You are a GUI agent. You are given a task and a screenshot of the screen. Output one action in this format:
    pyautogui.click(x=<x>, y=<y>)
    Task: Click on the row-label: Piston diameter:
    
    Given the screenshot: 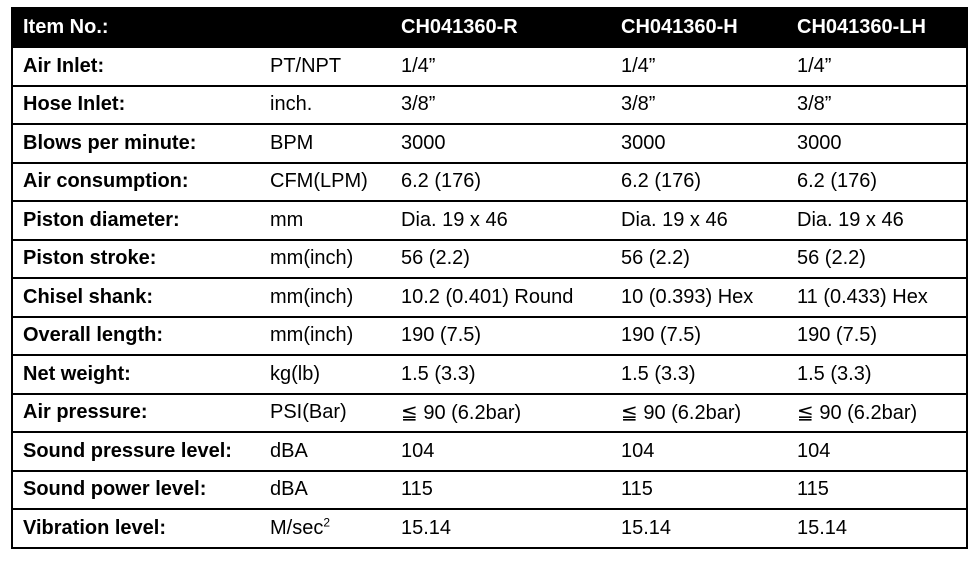 What is the action you would take?
    pyautogui.click(x=135, y=220)
    